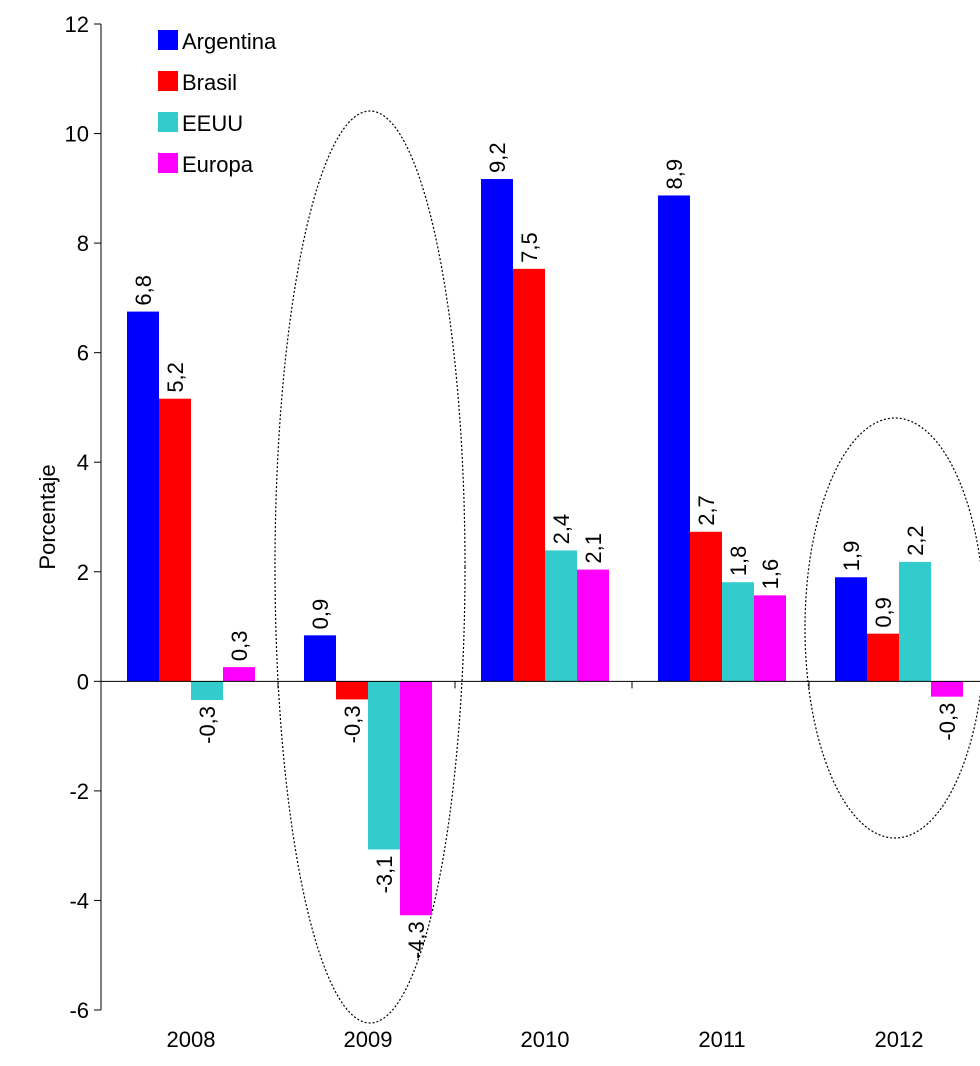  What do you see at coordinates (561, 616) in the screenshot?
I see `bar-eeuu-2010` at bounding box center [561, 616].